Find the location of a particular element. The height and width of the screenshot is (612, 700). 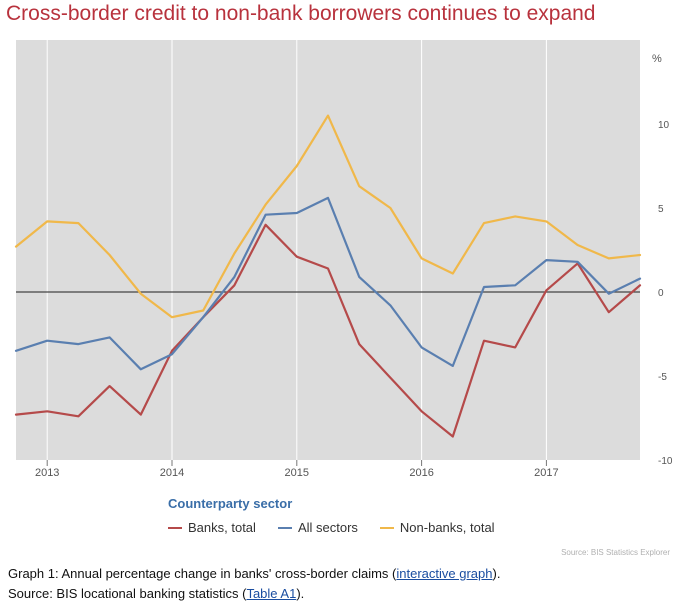

caption-line-2-suffix: ). is located at coordinates (300, 593).